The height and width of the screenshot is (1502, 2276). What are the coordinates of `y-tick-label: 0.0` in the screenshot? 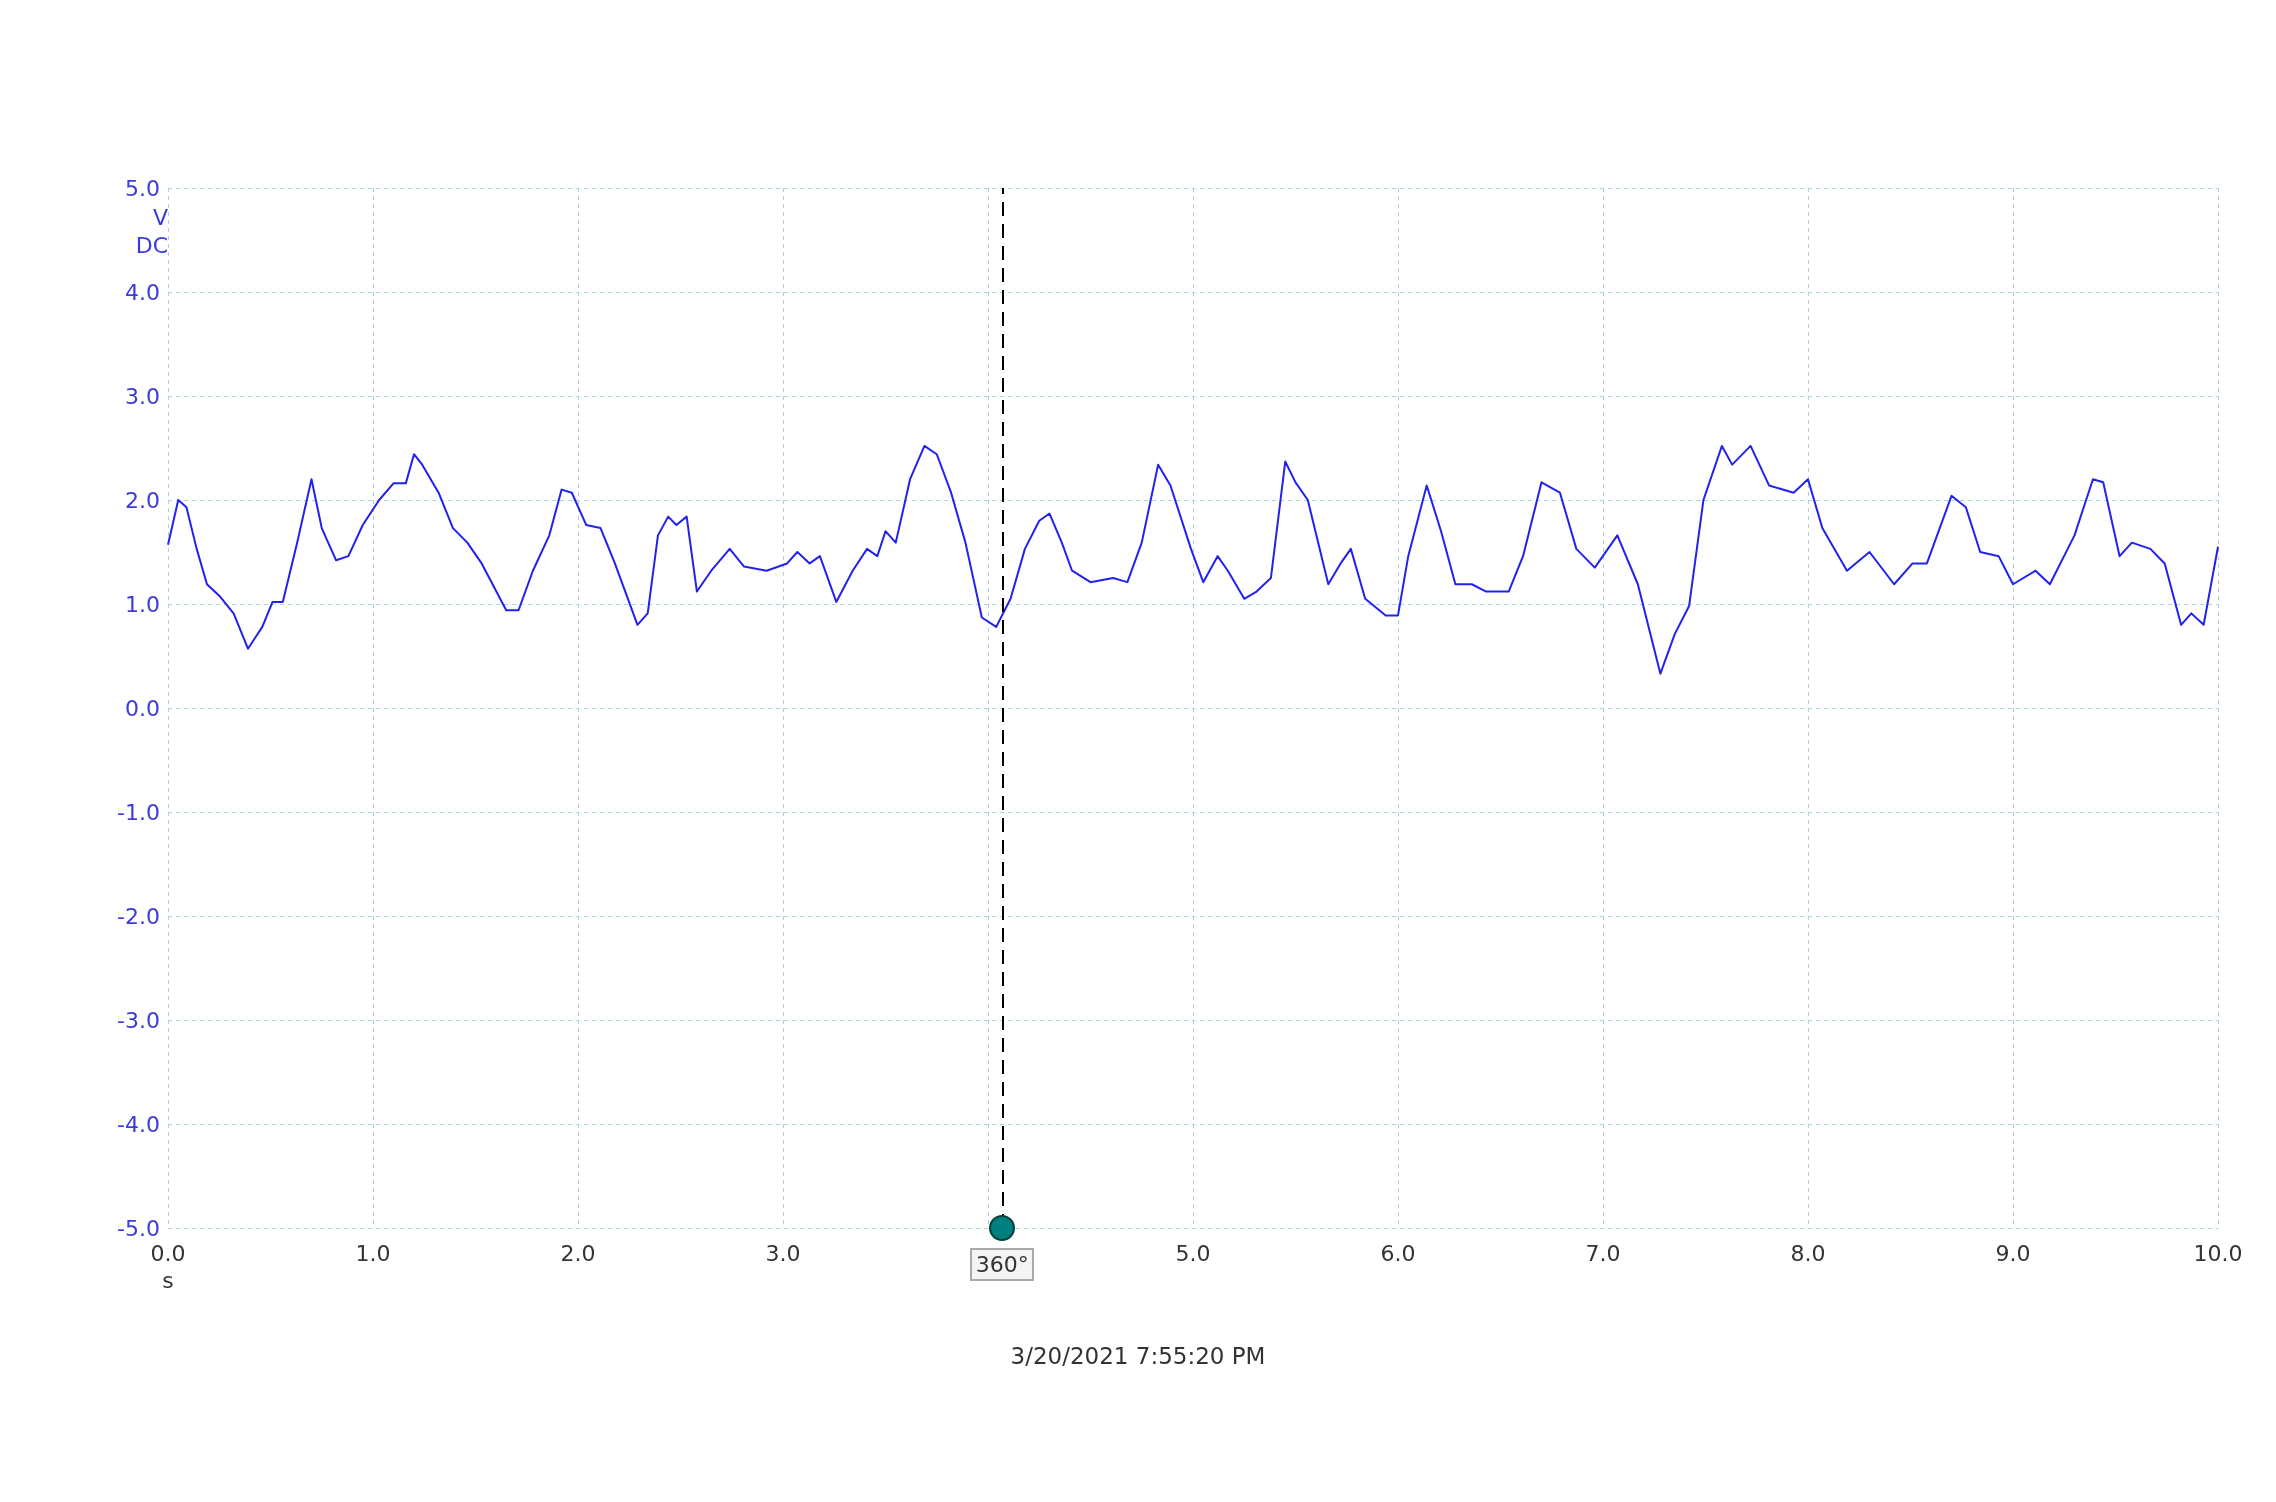 It's located at (142, 708).